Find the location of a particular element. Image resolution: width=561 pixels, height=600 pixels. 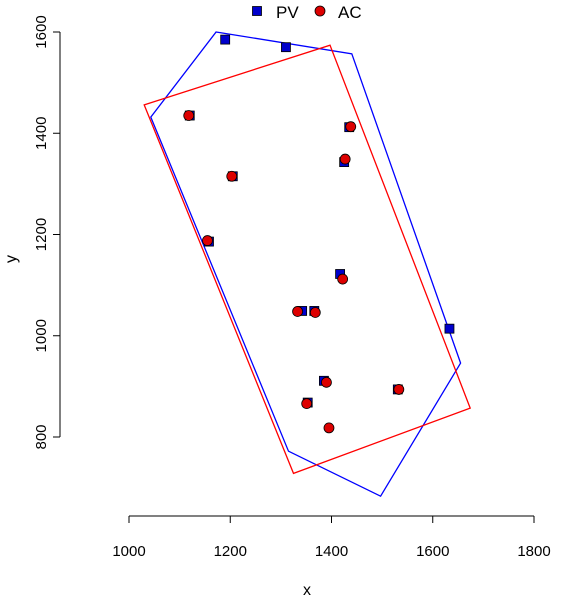

y-tick-label: 1000 is located at coordinates (41, 335).